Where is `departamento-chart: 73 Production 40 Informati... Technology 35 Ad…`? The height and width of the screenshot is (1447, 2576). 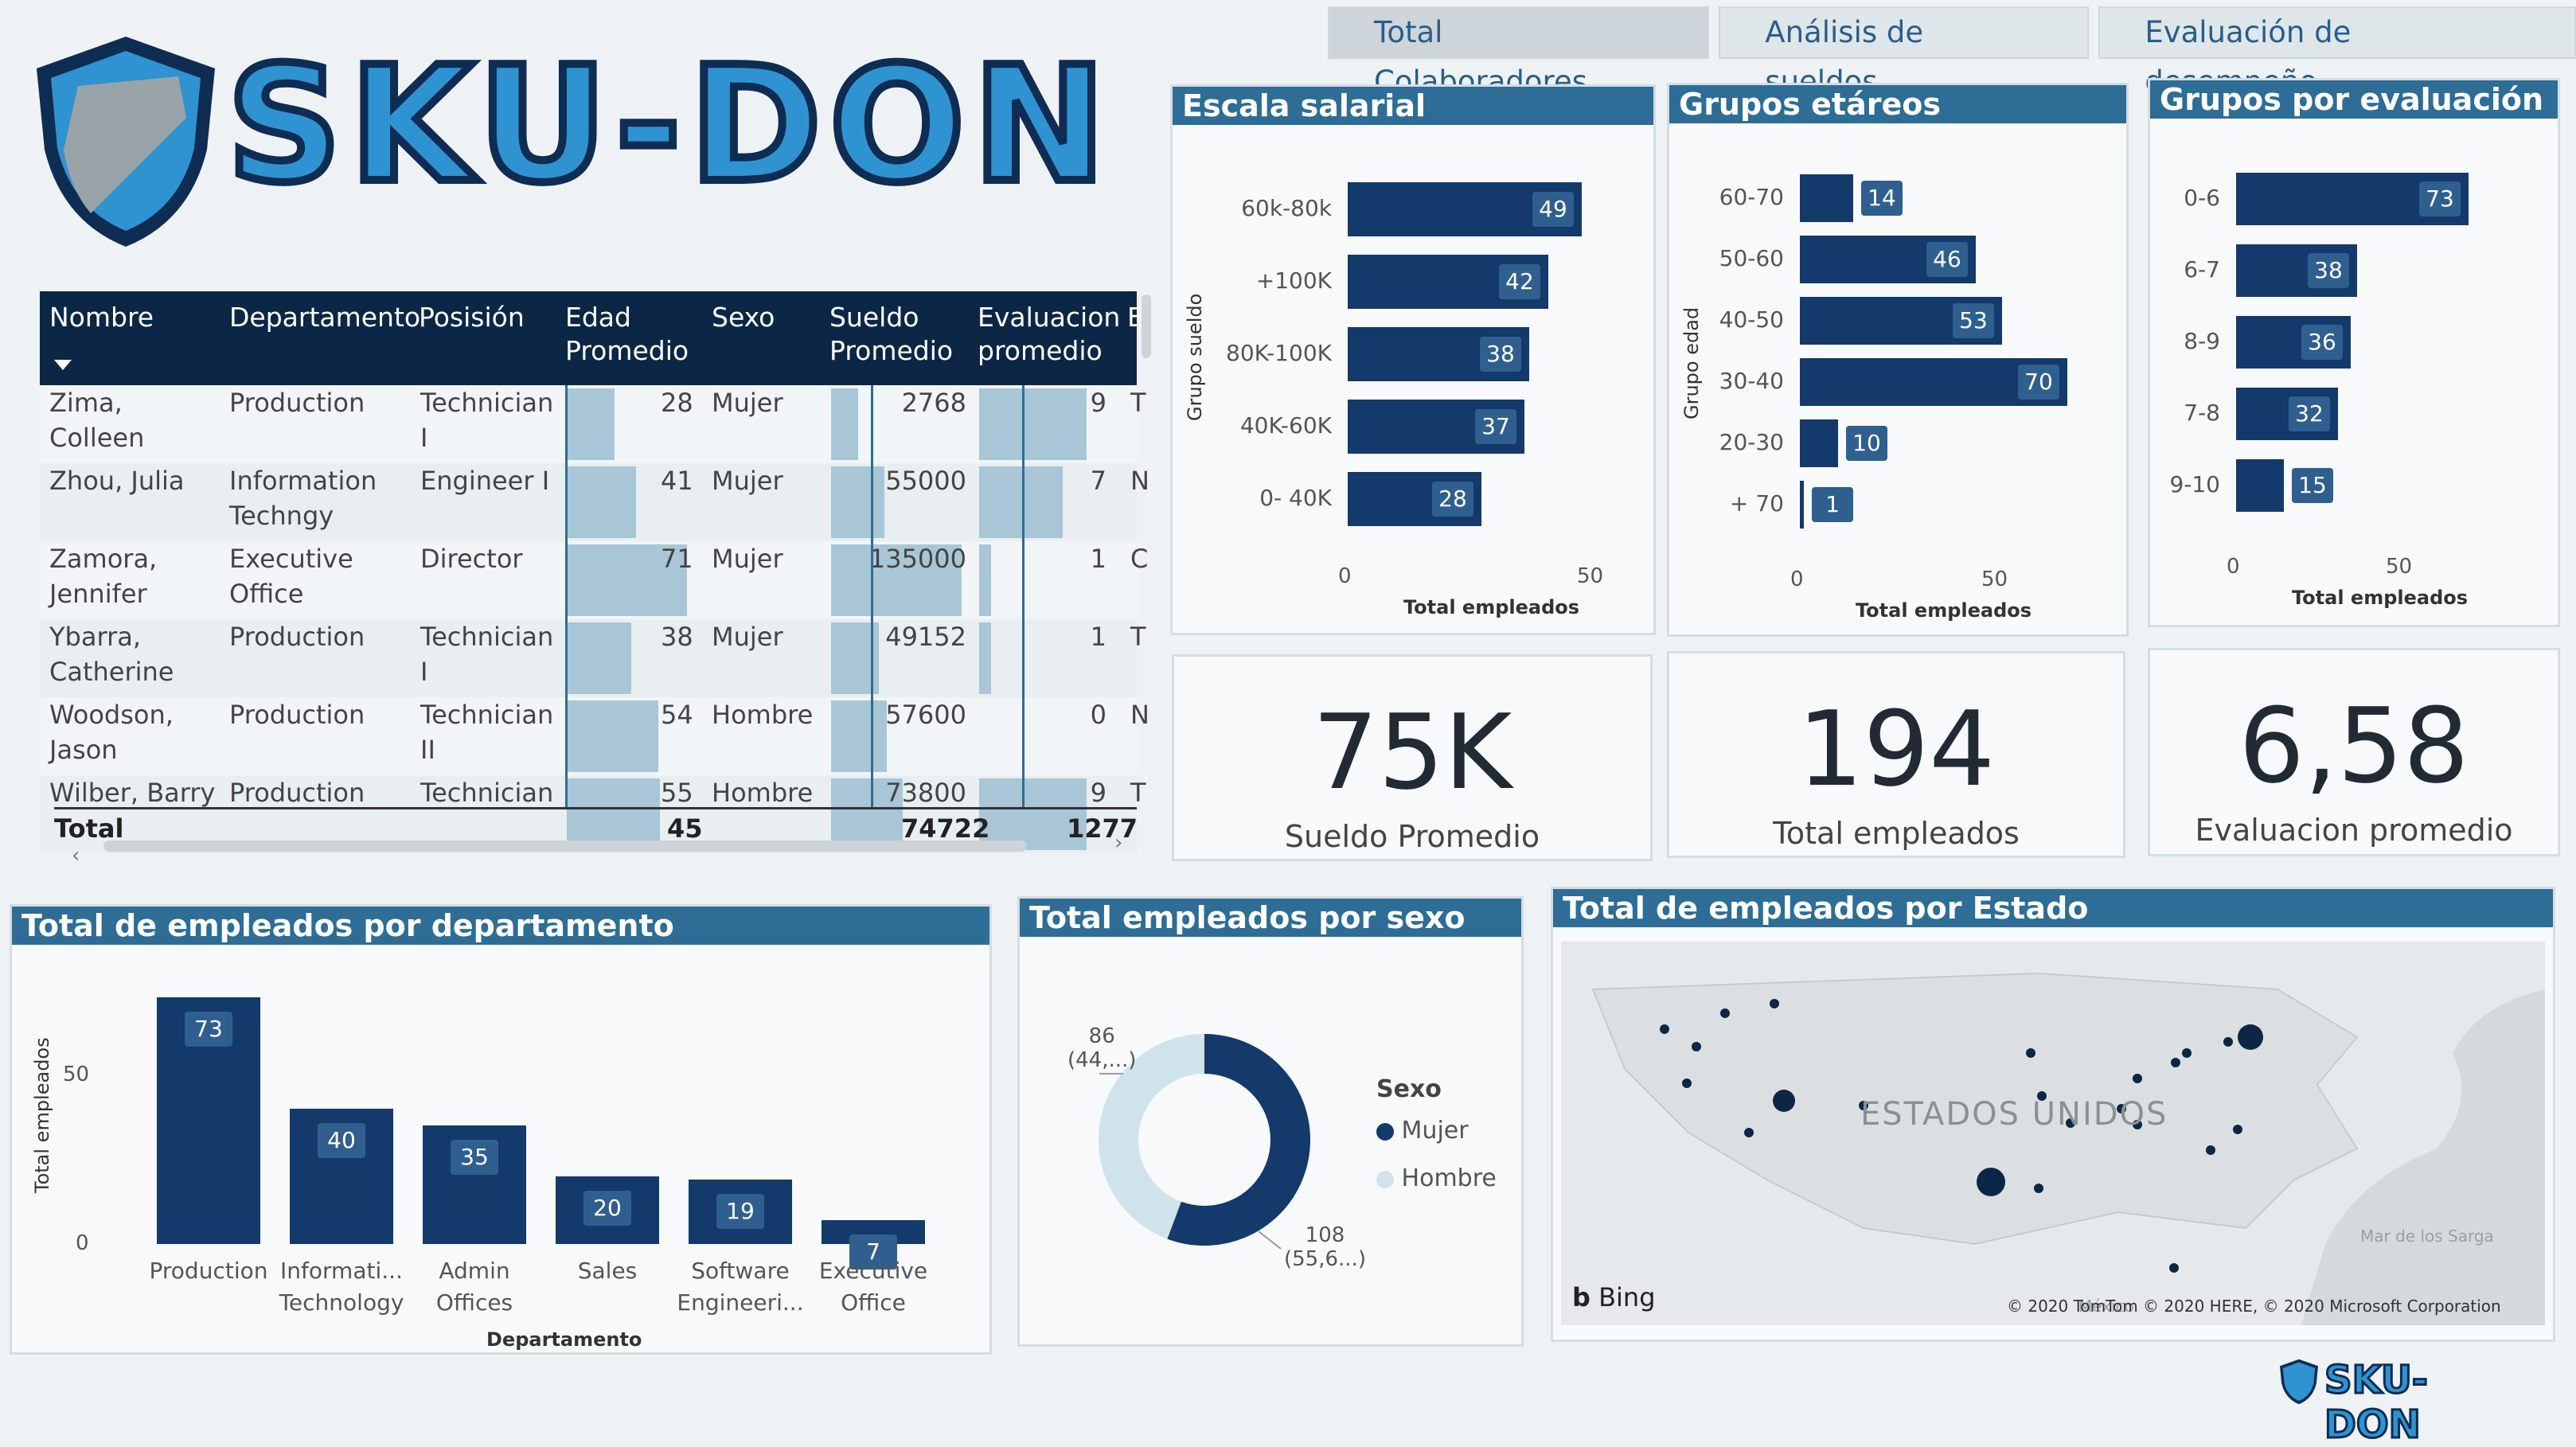
departamento-chart: 73 Production 40 Informati... Technology 35 Ad… is located at coordinates (500, 1129).